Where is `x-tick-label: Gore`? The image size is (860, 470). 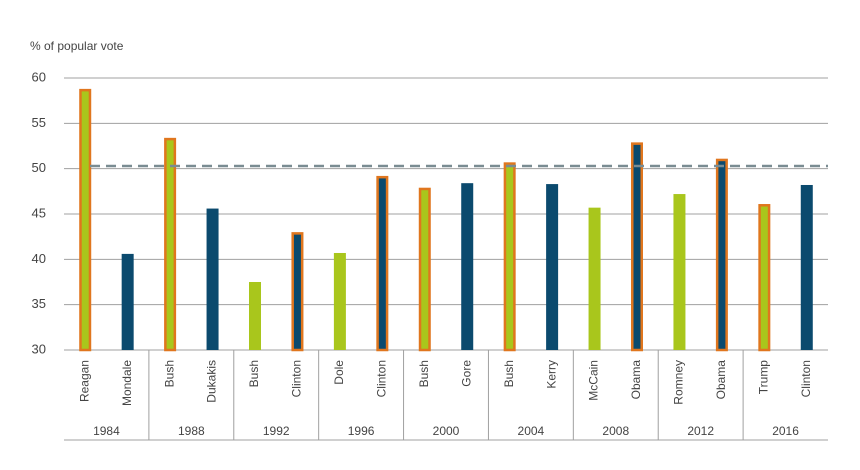
x-tick-label: Gore is located at coordinates (466, 373).